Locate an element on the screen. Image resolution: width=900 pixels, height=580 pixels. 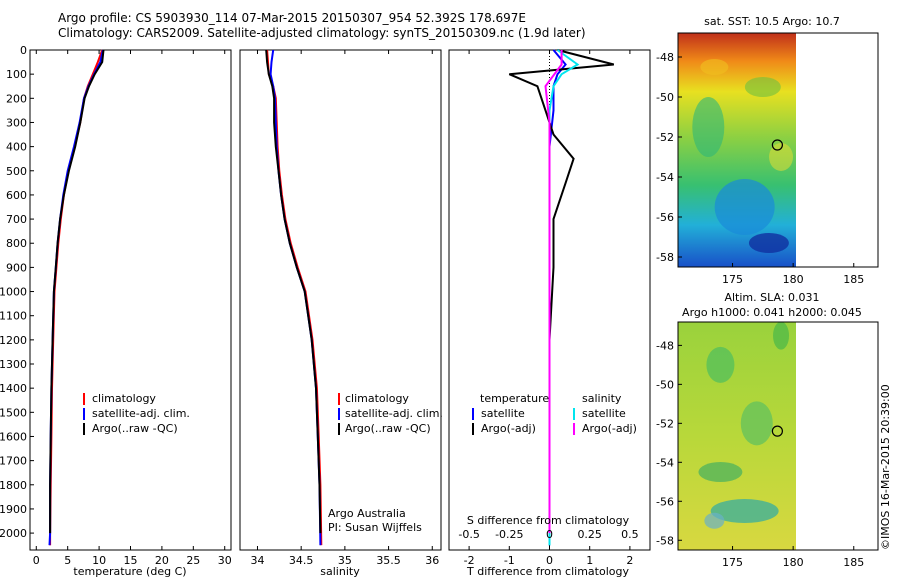
y-tick-label: 1200 is located at coordinates (13, 340).